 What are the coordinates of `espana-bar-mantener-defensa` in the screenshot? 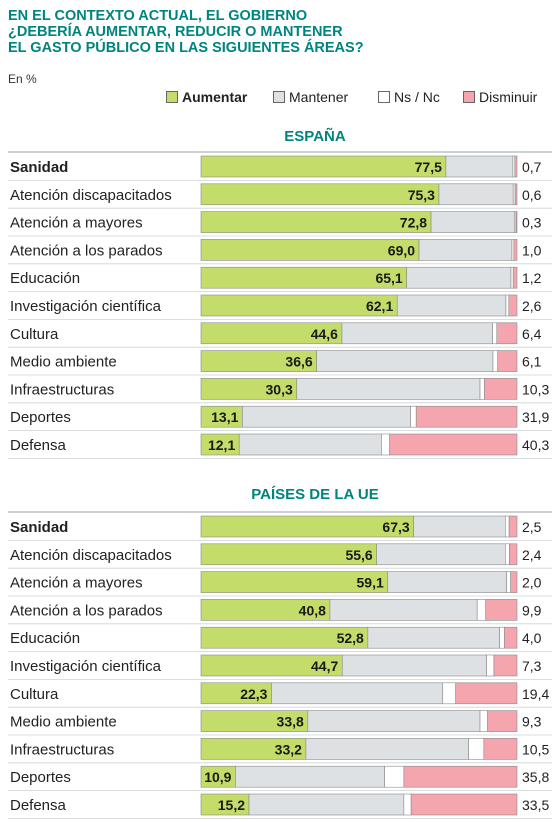 It's located at (310, 444).